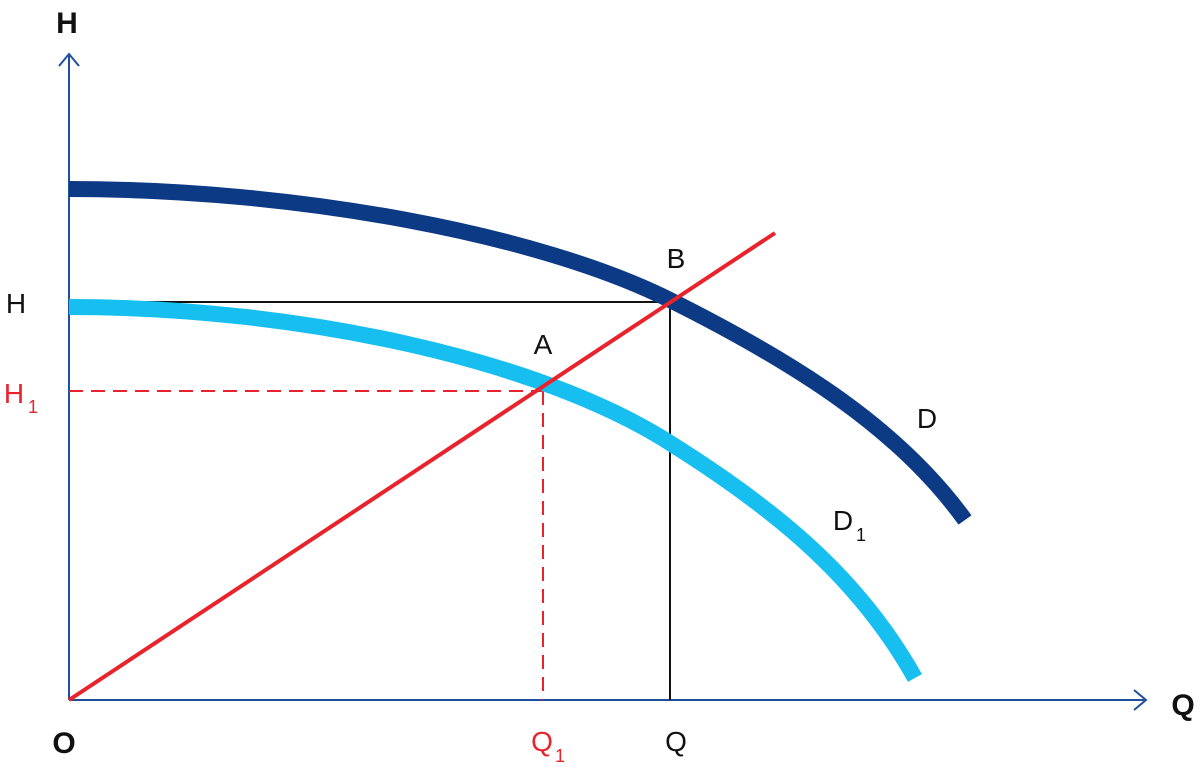 Image resolution: width=1200 pixels, height=782 pixels. What do you see at coordinates (69, 59) in the screenshot?
I see `y-axis-arrowhead` at bounding box center [69, 59].